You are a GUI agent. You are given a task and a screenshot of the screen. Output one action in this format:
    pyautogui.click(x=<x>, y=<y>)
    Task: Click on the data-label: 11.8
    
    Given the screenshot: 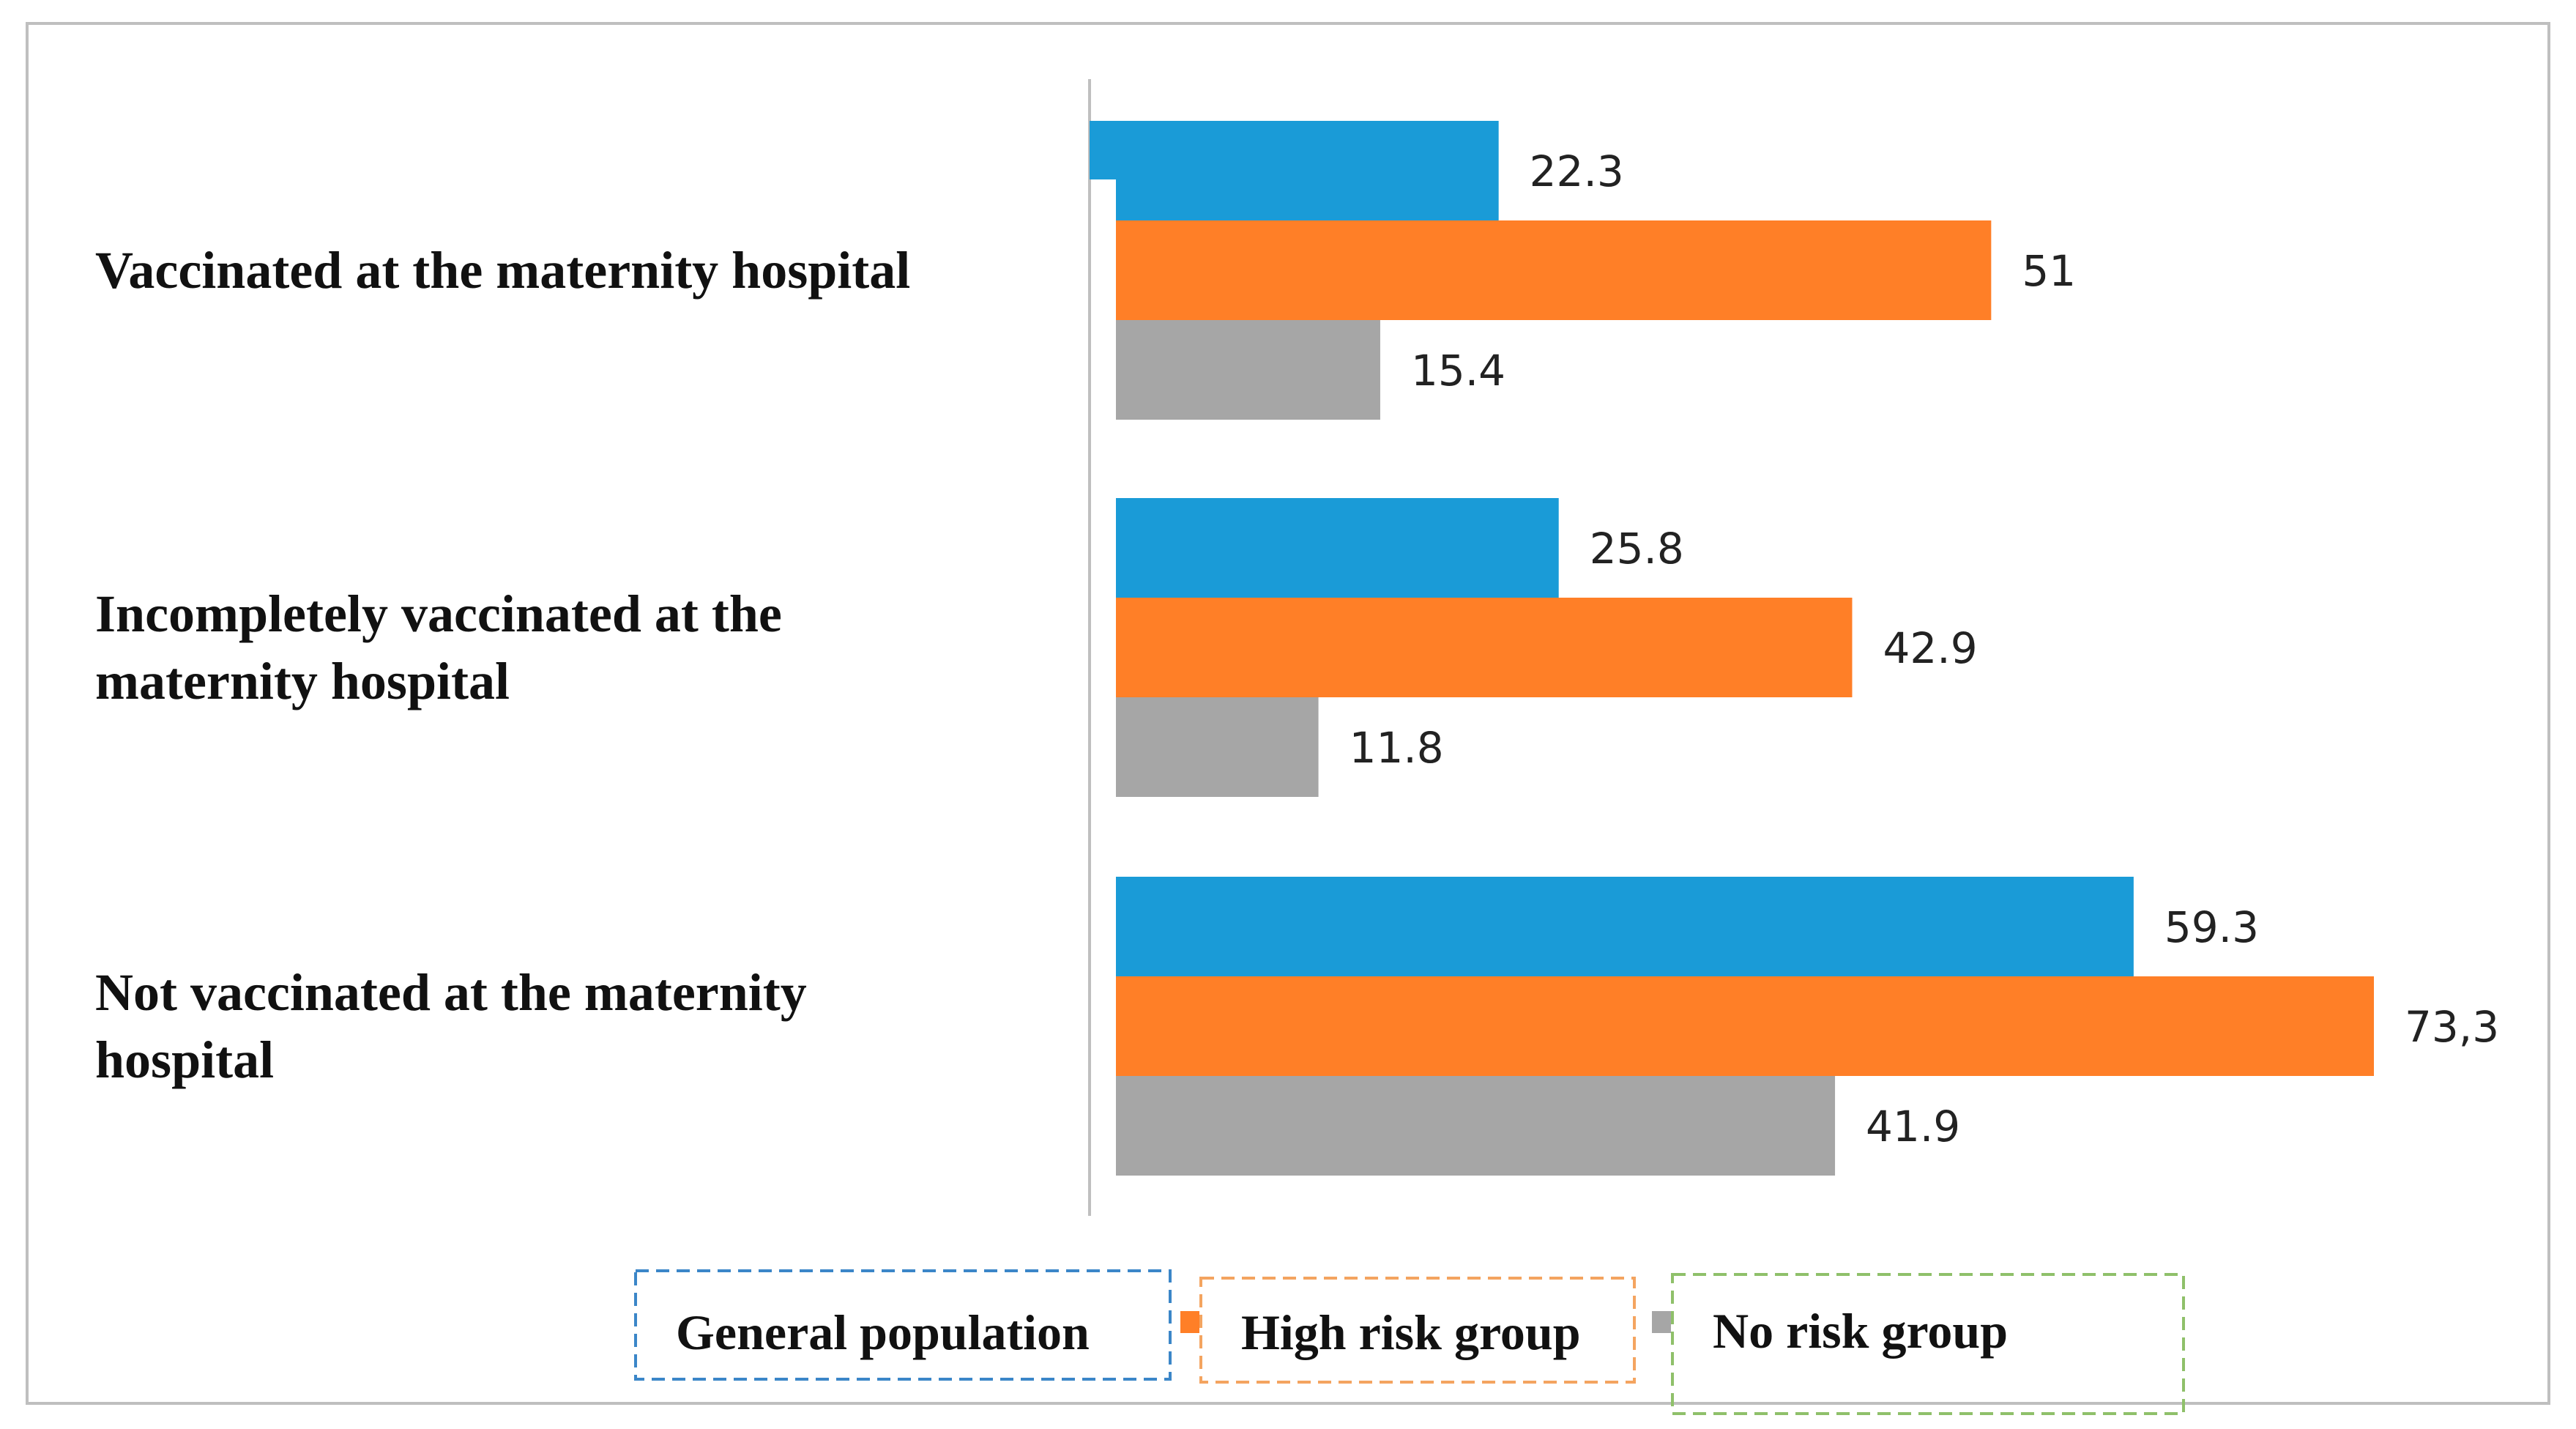 What is the action you would take?
    pyautogui.click(x=1397, y=748)
    